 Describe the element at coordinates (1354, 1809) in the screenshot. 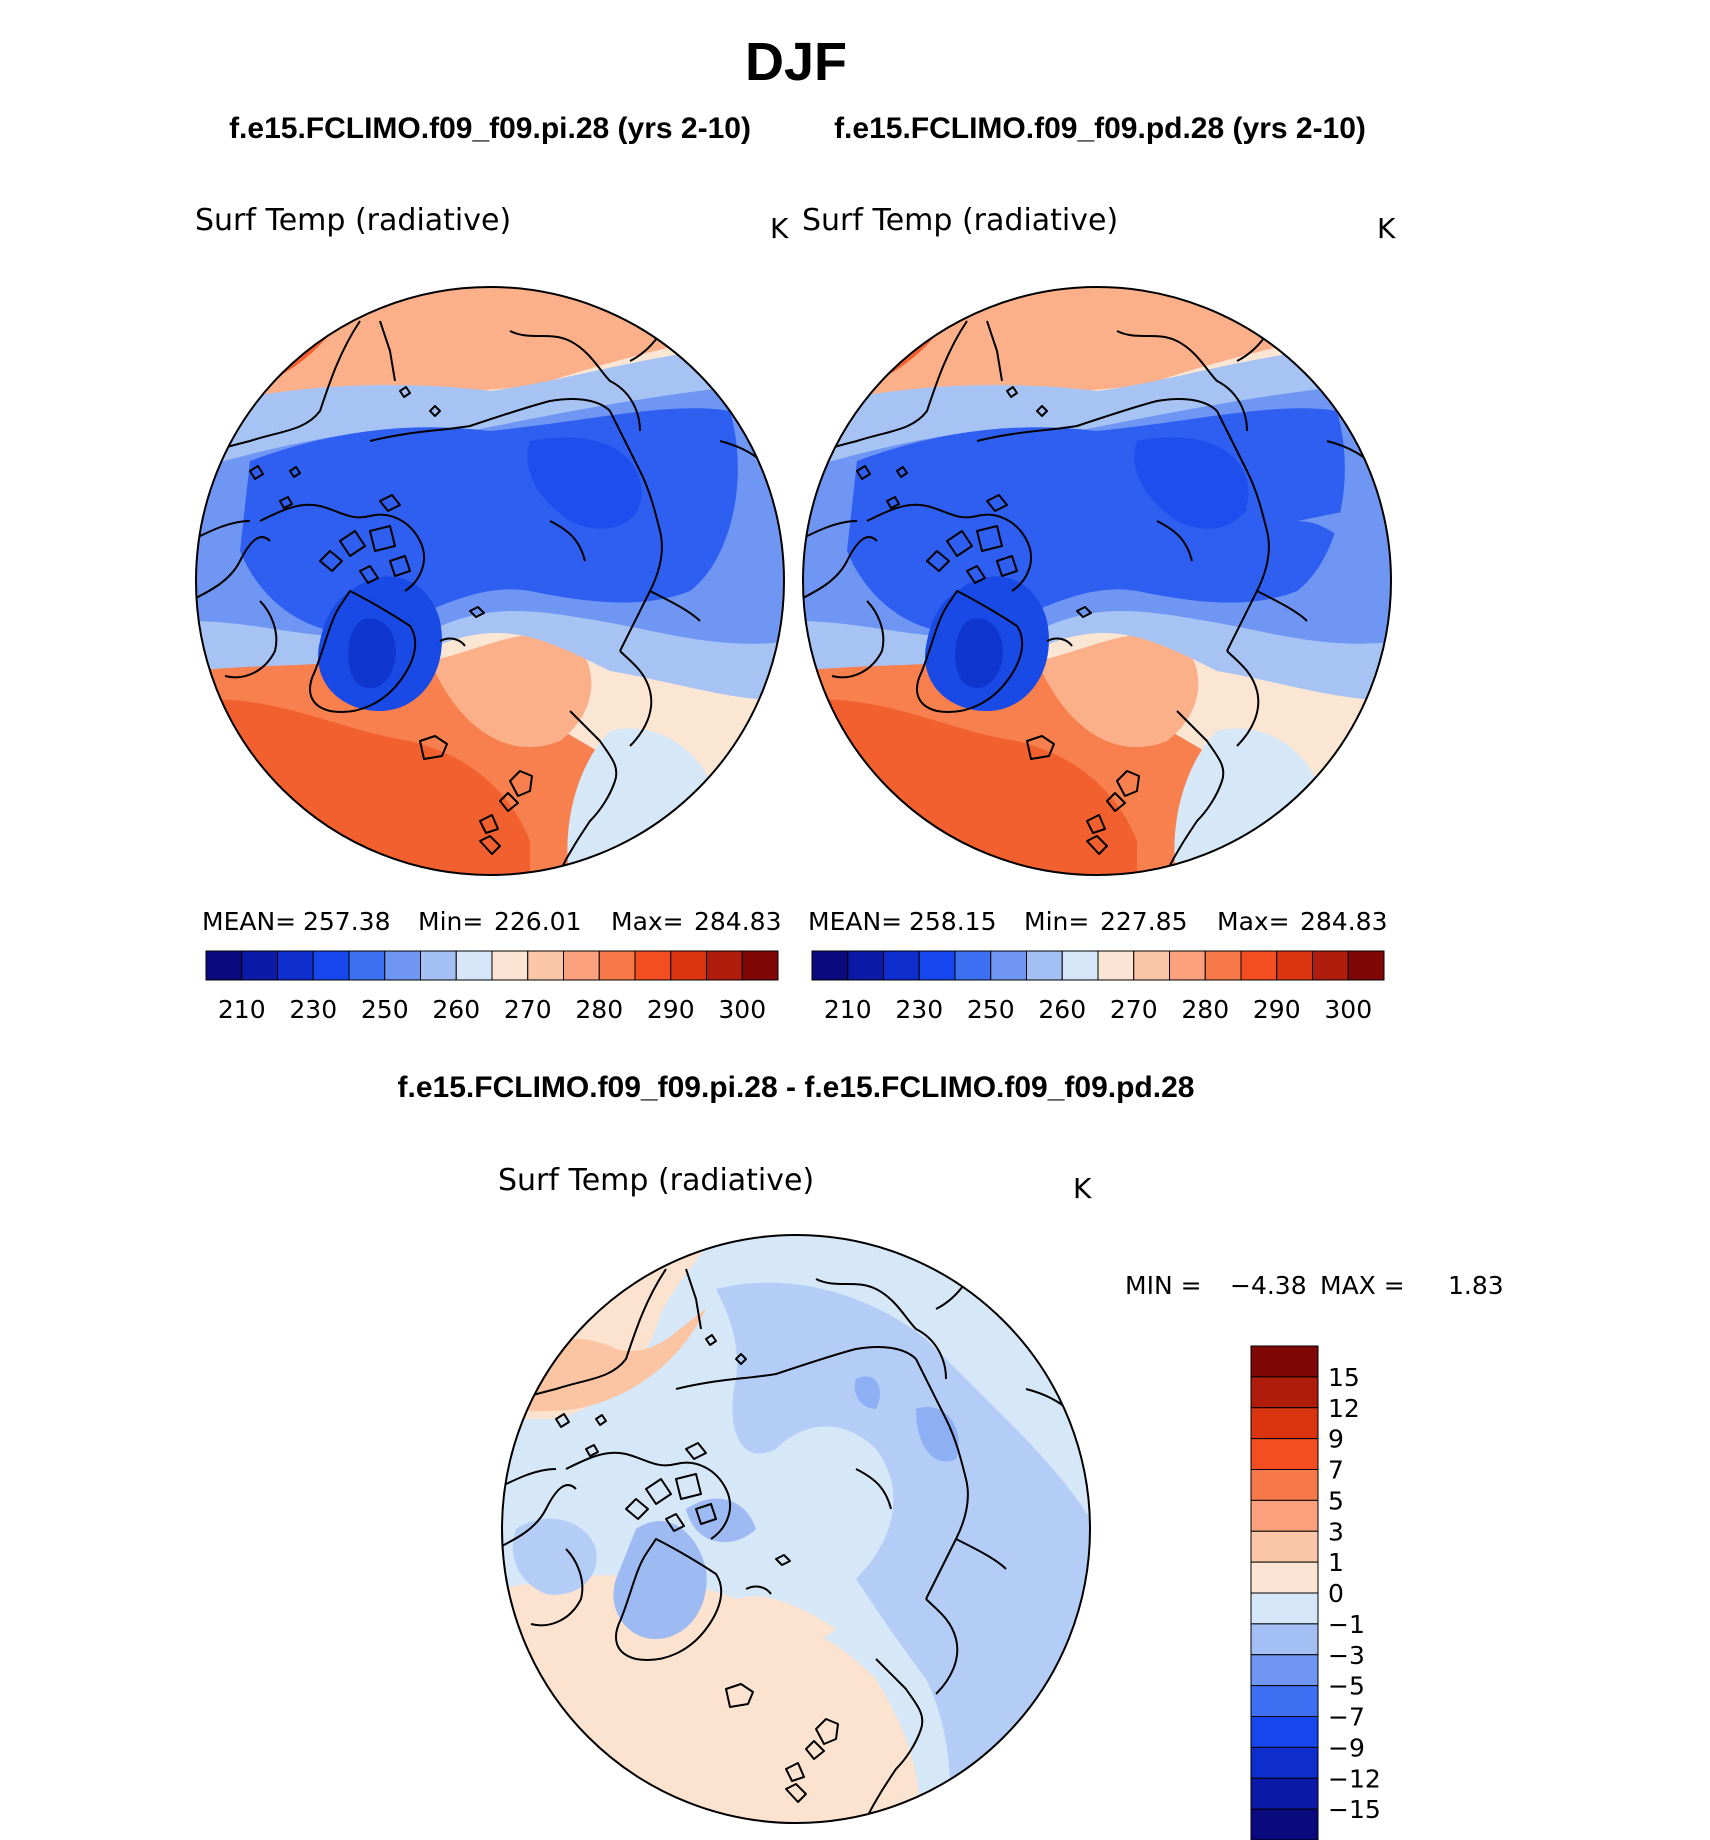

I see `diff-colorbar-label: −15` at that location.